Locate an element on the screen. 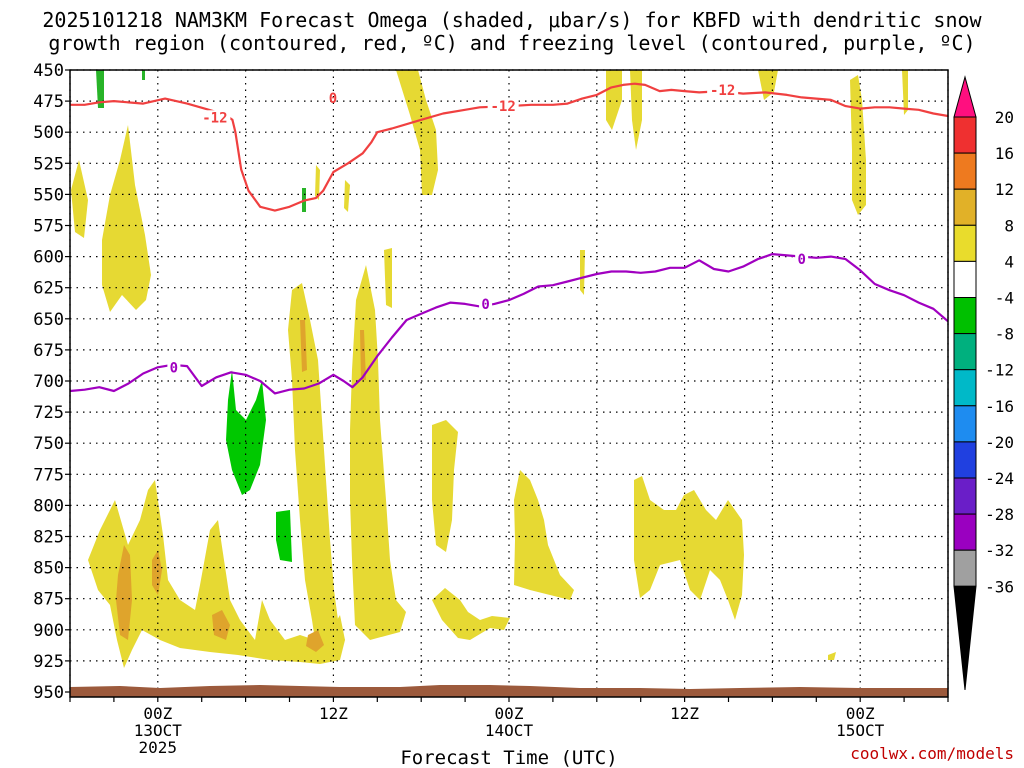 The width and height of the screenshot is (1024, 768). freezing-contour-label-1: 0 is located at coordinates (485, 305).